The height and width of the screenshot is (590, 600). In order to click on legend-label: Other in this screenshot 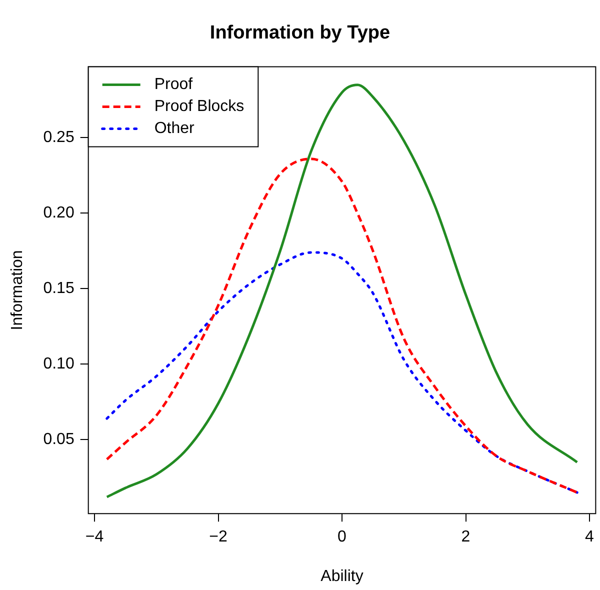, I will do `click(175, 129)`.